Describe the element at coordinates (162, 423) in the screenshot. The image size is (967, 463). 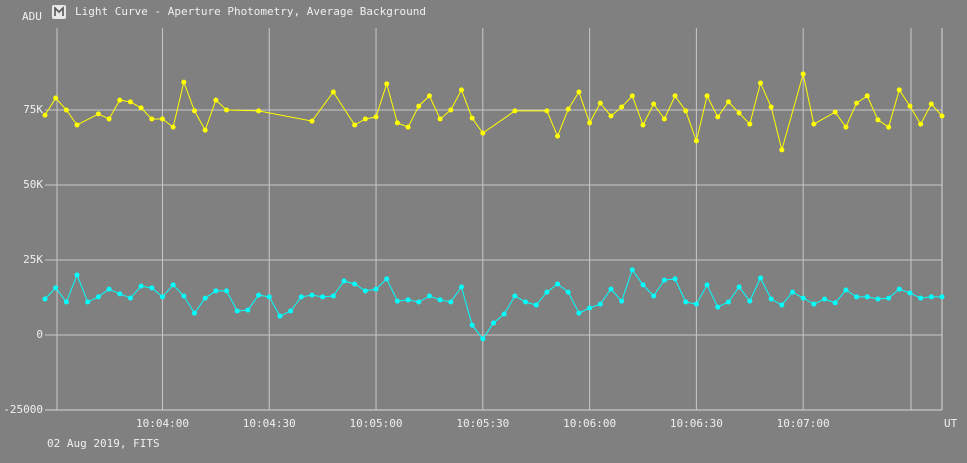
I see `x-tick-label: 10:04:00` at that location.